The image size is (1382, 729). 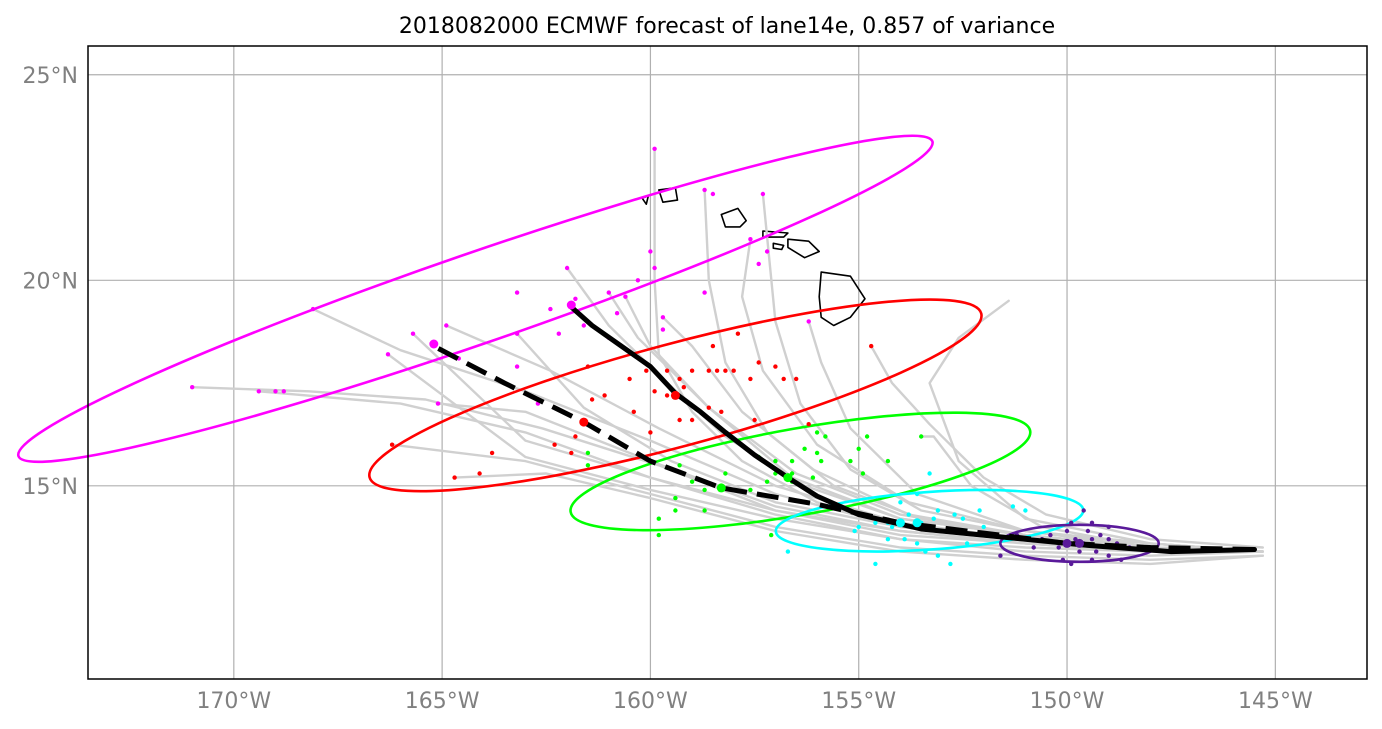 I want to click on y-tick-label: 15°N, so click(x=50, y=487).